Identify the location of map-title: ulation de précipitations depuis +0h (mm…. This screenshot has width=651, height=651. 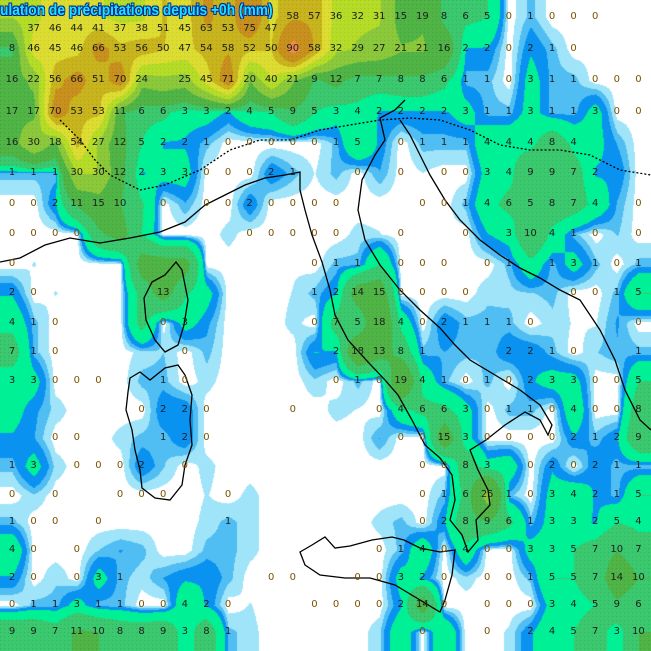
(136, 10).